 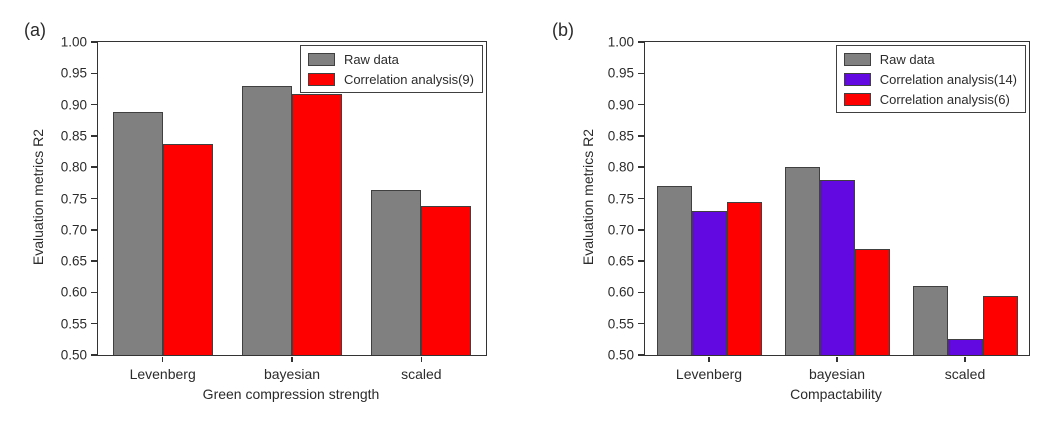 What do you see at coordinates (944, 99) in the screenshot?
I see `legend-label: Correlation analysis(6)` at bounding box center [944, 99].